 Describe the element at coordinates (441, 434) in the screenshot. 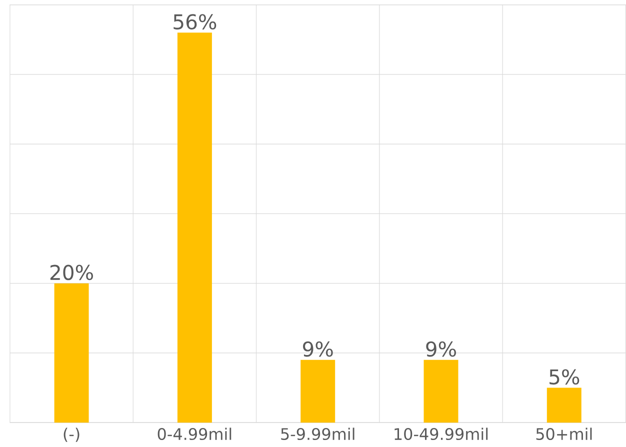

I see `x-tick-label: 10-49.99mil` at that location.